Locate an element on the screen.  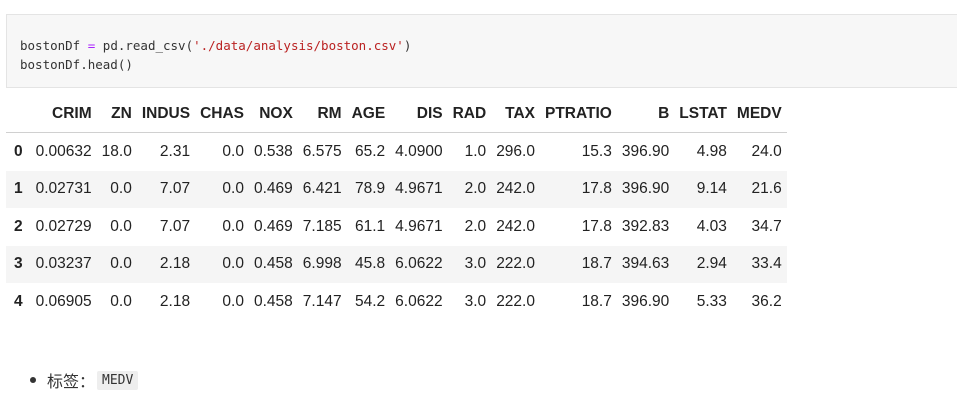
table-cell: 392.83 is located at coordinates (645, 226).